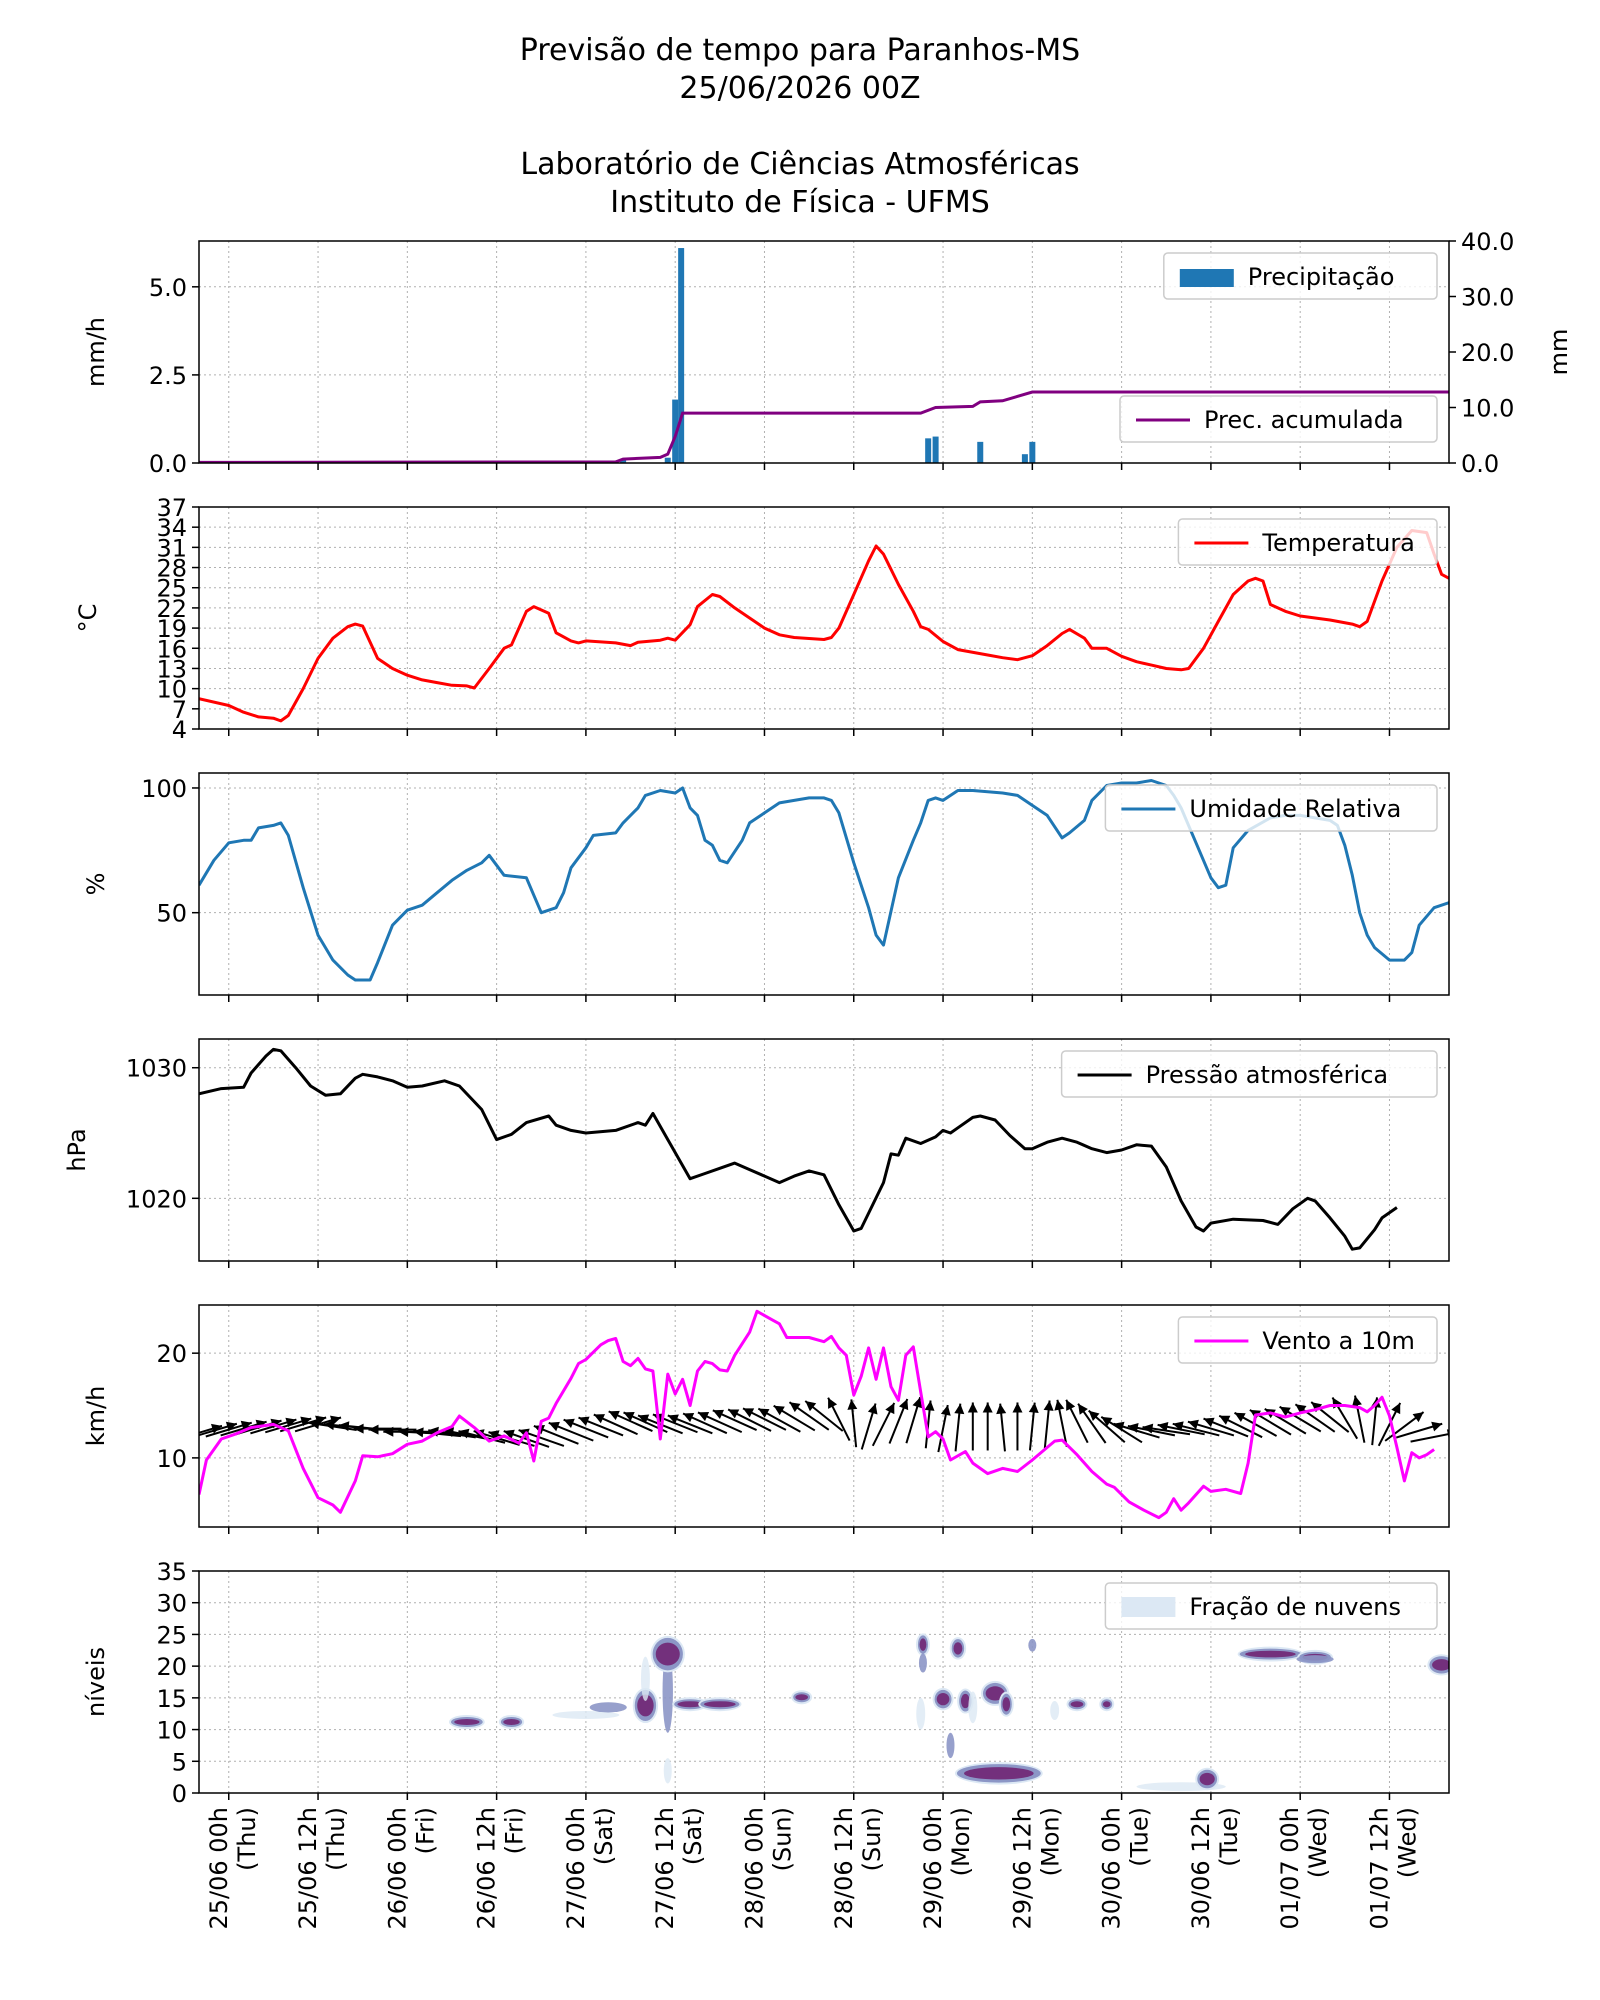 The height and width of the screenshot is (2000, 1600). What do you see at coordinates (824, 355) in the screenshot?
I see `plot-area-precip` at bounding box center [824, 355].